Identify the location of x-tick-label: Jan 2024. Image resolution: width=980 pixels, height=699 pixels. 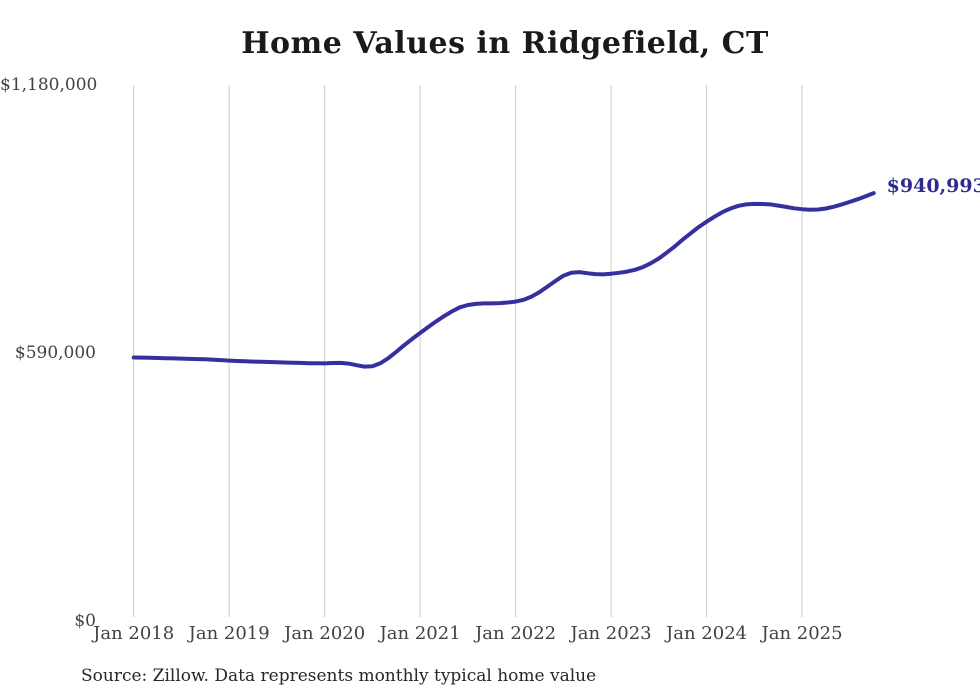
(707, 633).